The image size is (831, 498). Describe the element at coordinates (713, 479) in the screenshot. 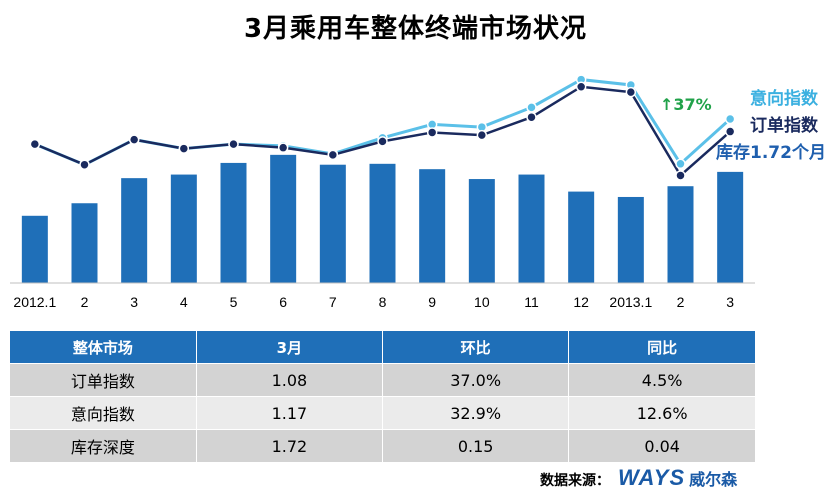

I see `logo-cn-text: 威尔森` at that location.